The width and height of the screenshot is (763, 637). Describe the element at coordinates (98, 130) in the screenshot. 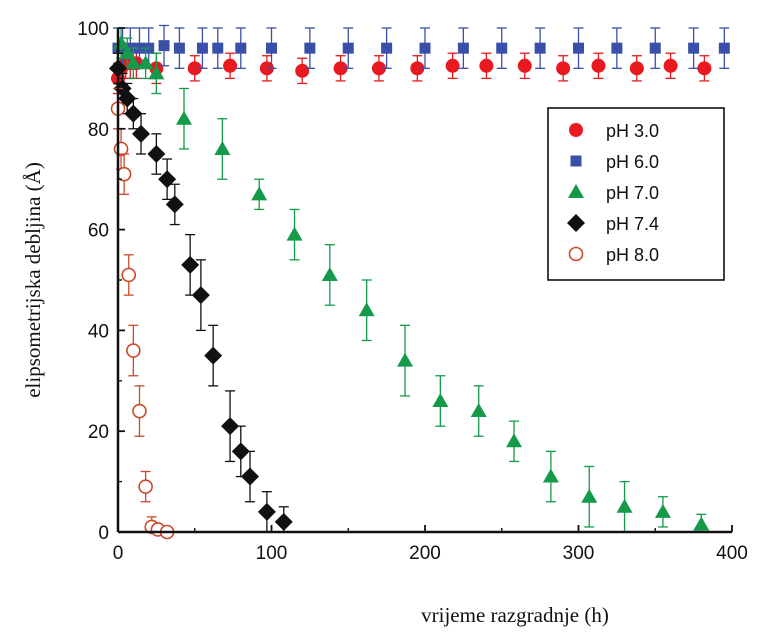

I see `y-tick-label: 80` at that location.